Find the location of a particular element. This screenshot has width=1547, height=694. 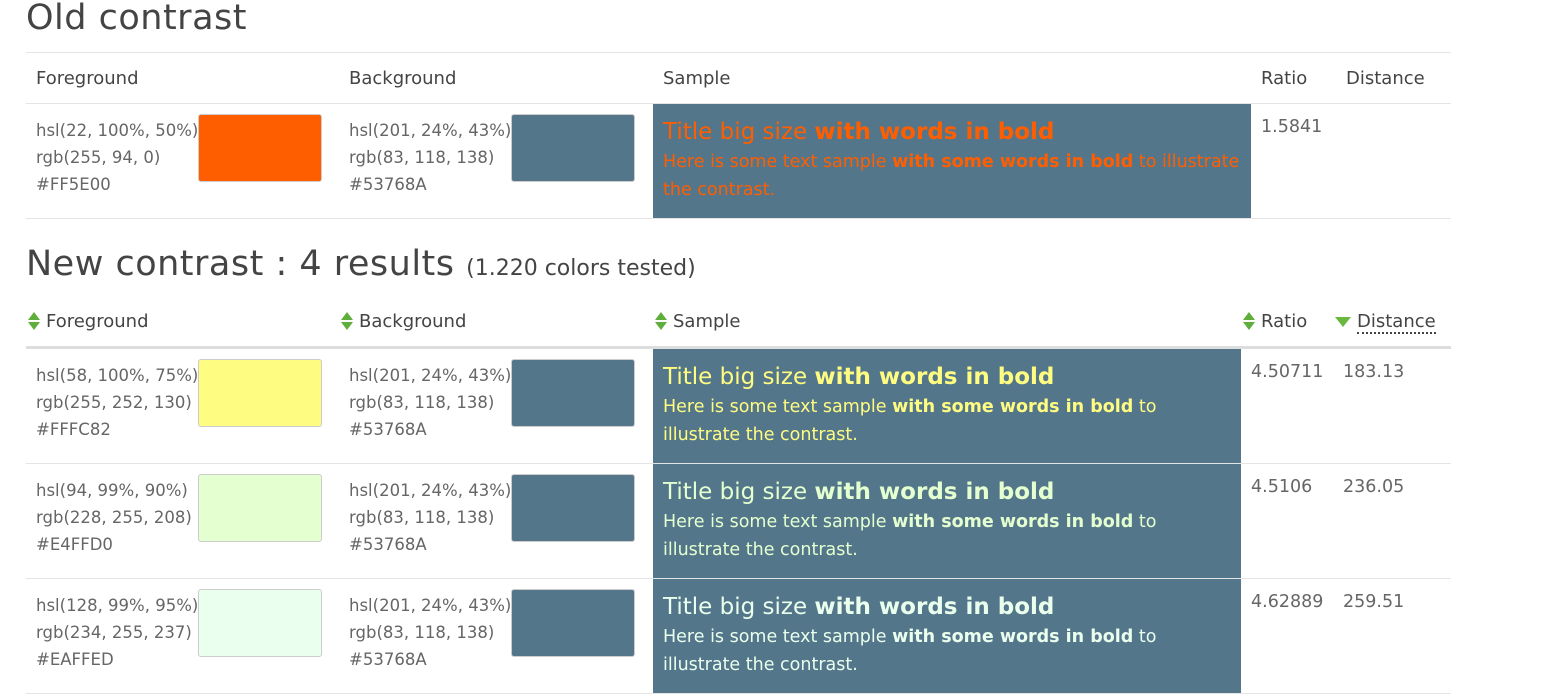

sort-header-ratio: Ratio is located at coordinates (1287, 322).